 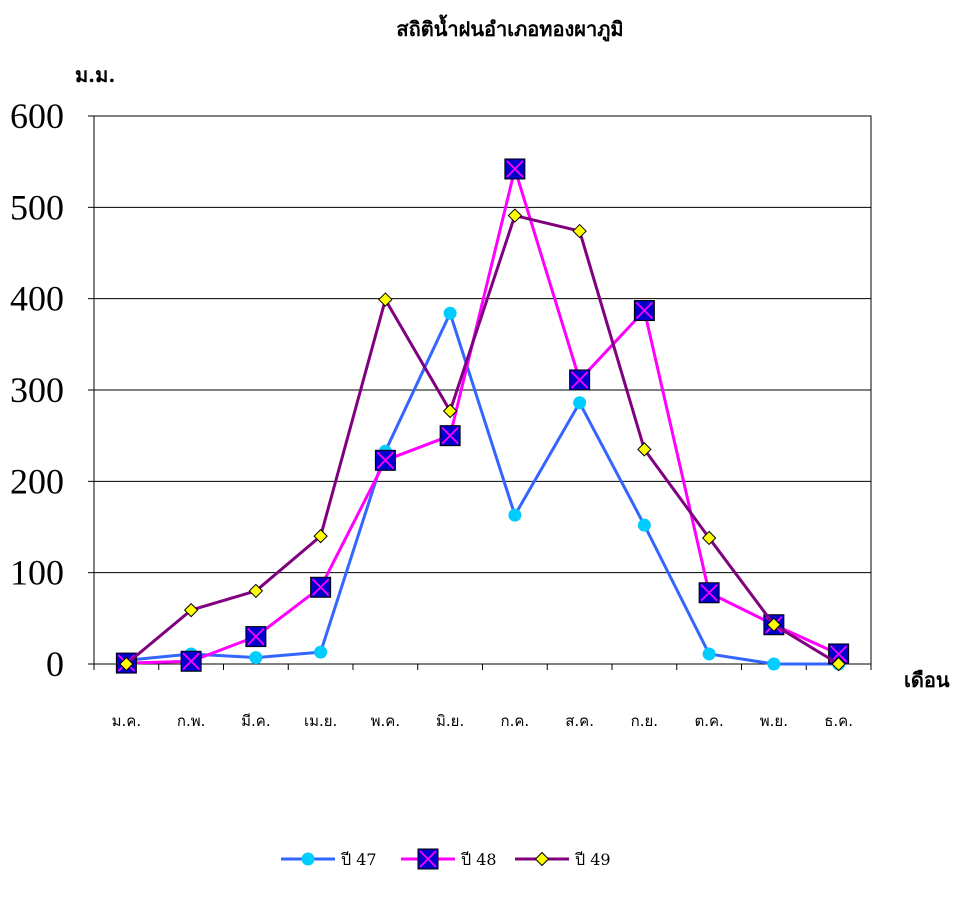 What do you see at coordinates (37, 116) in the screenshot?
I see `y-tick-label: 600` at bounding box center [37, 116].